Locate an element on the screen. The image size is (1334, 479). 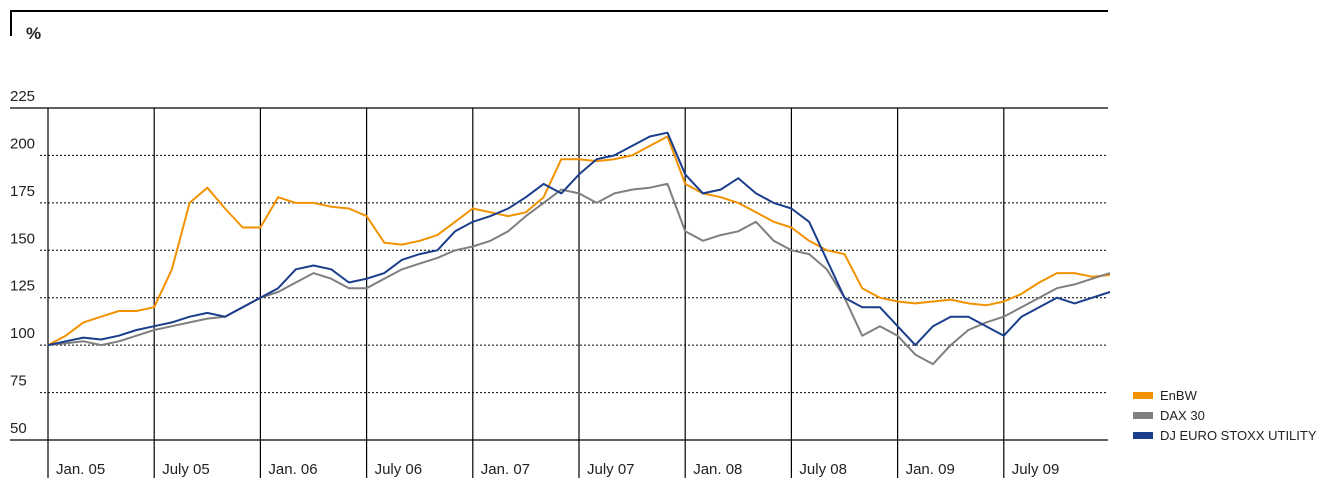
y-tick-label: 75 is located at coordinates (18, 381).